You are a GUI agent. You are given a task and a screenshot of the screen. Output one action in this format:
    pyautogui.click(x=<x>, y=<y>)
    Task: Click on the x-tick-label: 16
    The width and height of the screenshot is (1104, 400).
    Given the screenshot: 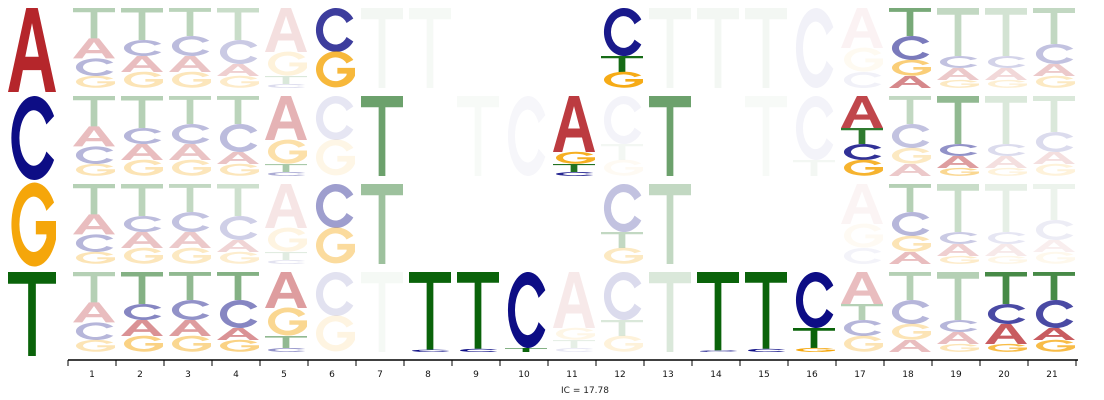 What is the action you would take?
    pyautogui.click(x=812, y=375)
    